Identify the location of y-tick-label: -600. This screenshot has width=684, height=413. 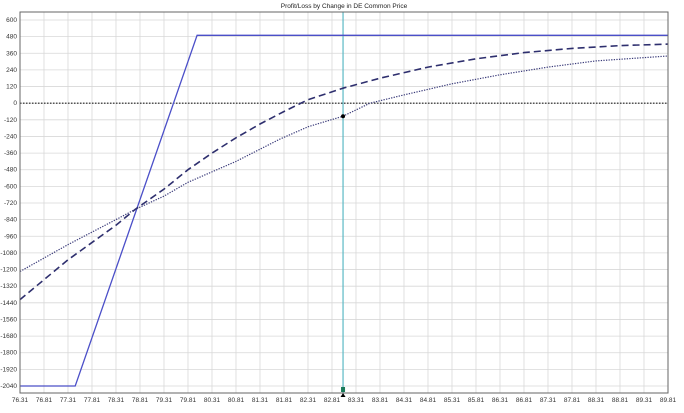
(10, 186).